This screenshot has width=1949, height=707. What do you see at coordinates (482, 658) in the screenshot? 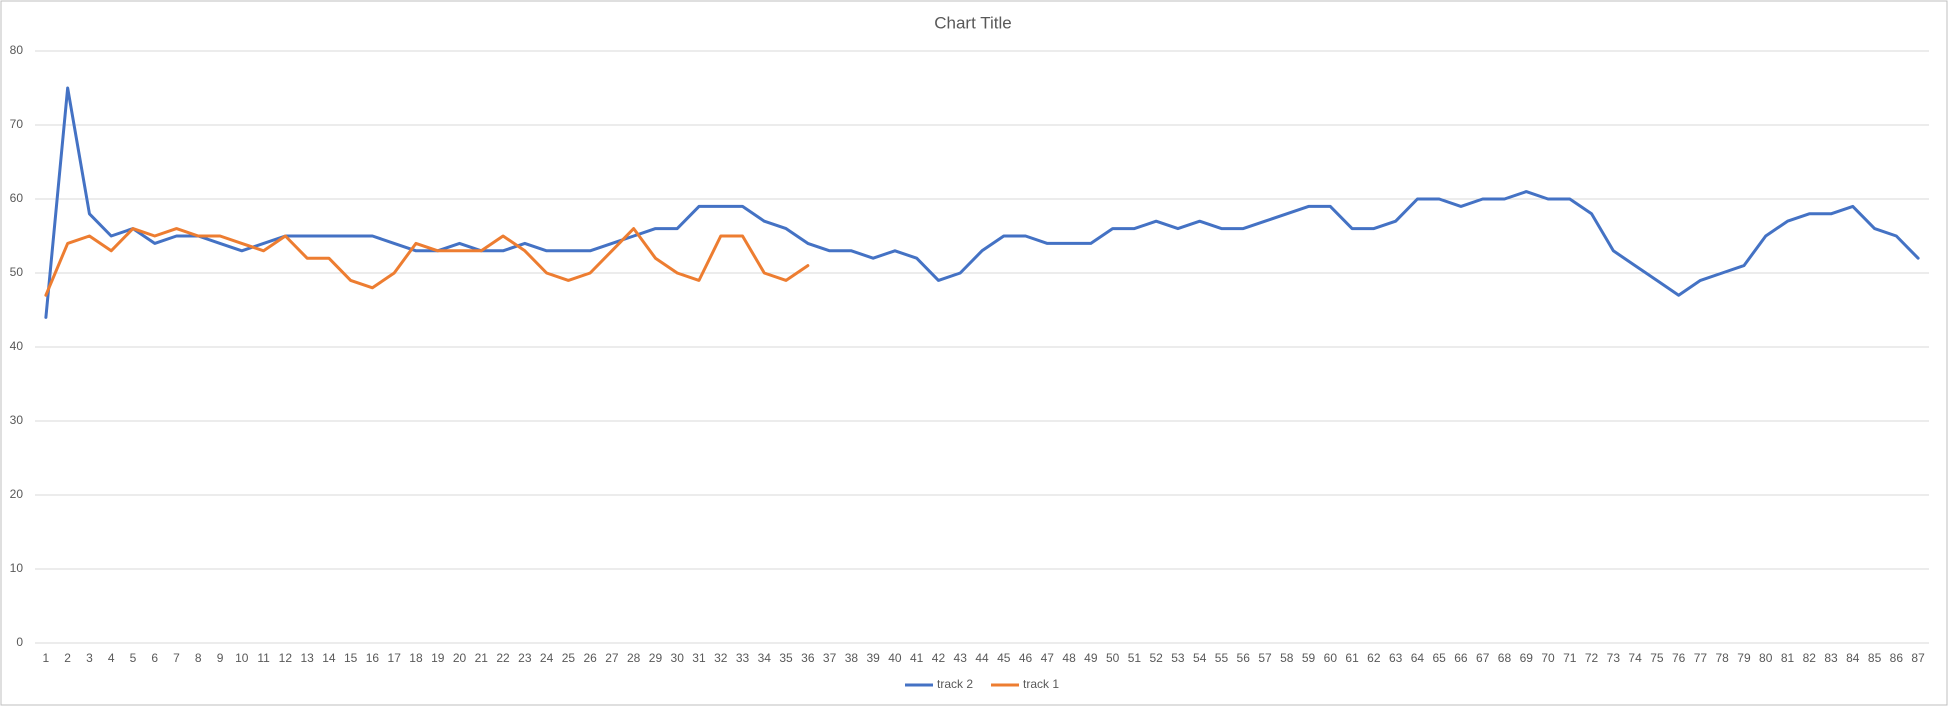
I see `x-tick-label: 21` at bounding box center [482, 658].